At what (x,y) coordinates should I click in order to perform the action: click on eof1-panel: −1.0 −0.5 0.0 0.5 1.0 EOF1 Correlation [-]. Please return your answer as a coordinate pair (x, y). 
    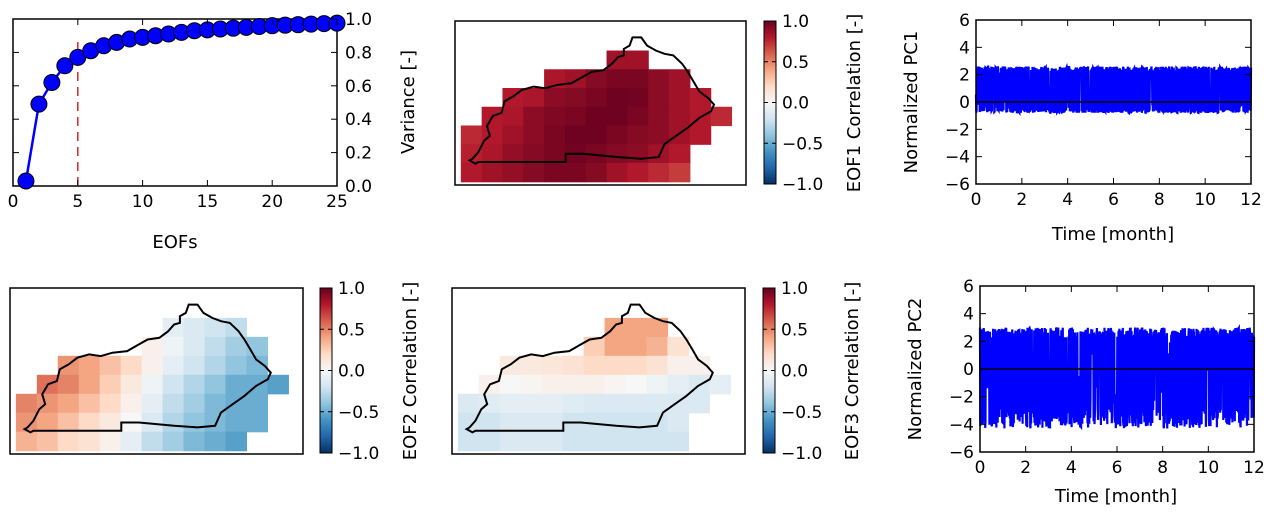
    Looking at the image, I should click on (659, 103).